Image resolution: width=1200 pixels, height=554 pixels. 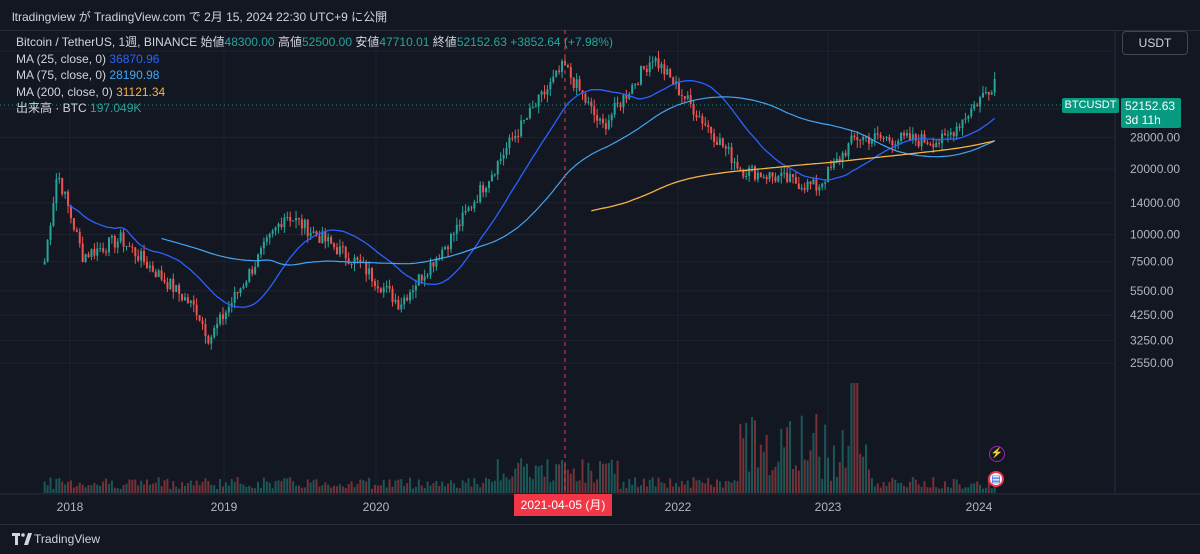 I want to click on us-flag-icon: ▤, so click(x=996, y=479).